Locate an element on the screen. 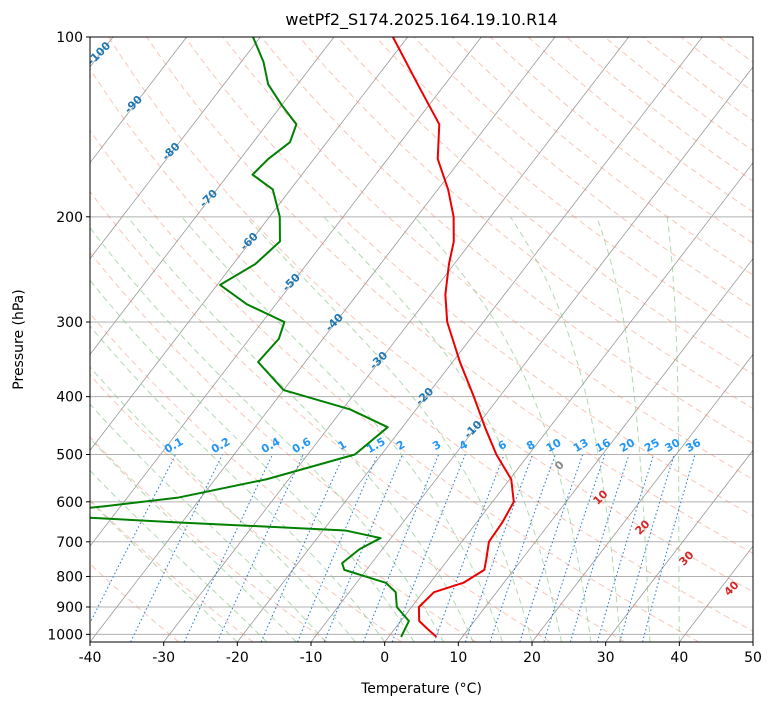 This screenshot has height=708, width=775. y-tick-label: 800 is located at coordinates (69, 577).